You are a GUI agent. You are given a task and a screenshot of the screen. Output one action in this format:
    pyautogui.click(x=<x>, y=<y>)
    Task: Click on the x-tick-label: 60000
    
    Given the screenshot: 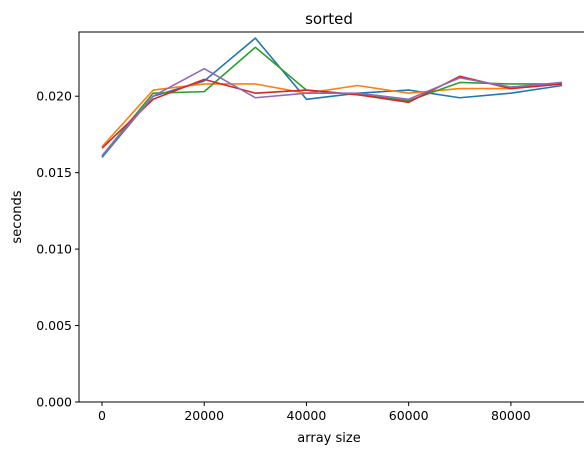 What is the action you would take?
    pyautogui.click(x=409, y=415)
    